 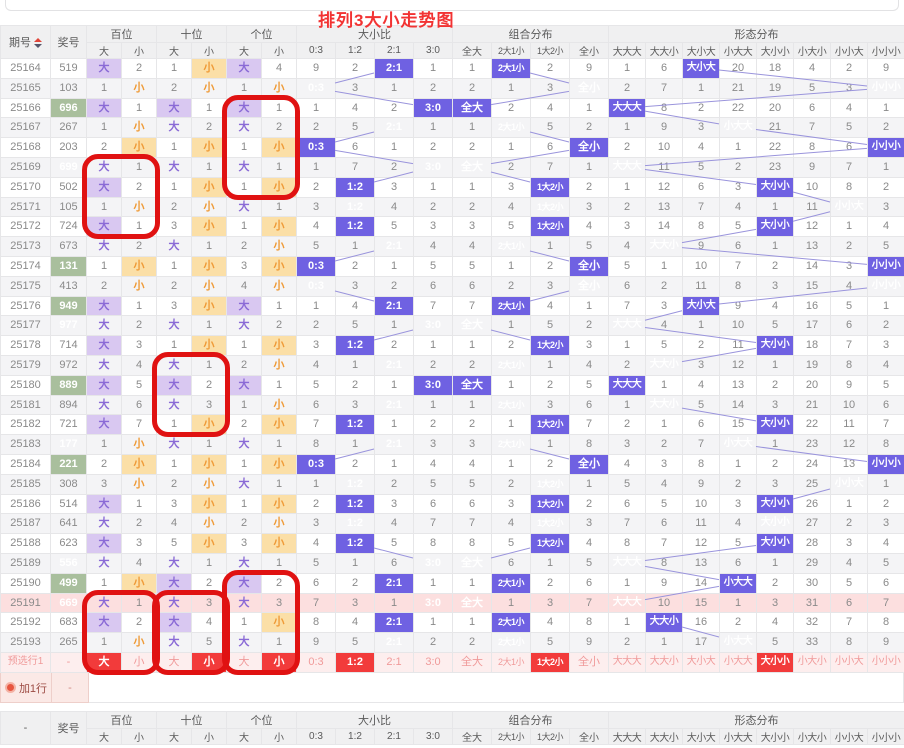 I want to click on preselect-cell: 大小大, so click(x=701, y=662).